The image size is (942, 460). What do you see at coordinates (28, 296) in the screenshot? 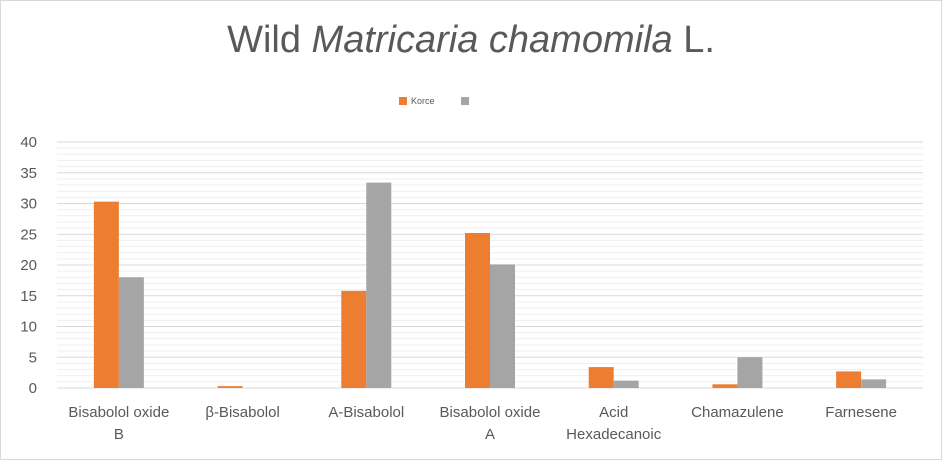
I see `y-tick-label: 15` at bounding box center [28, 296].